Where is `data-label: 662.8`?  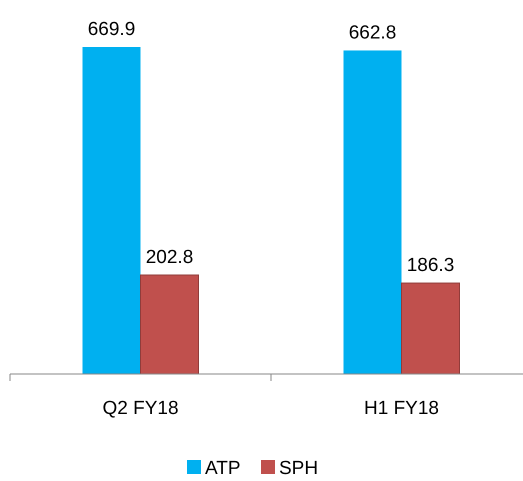 data-label: 662.8 is located at coordinates (372, 33).